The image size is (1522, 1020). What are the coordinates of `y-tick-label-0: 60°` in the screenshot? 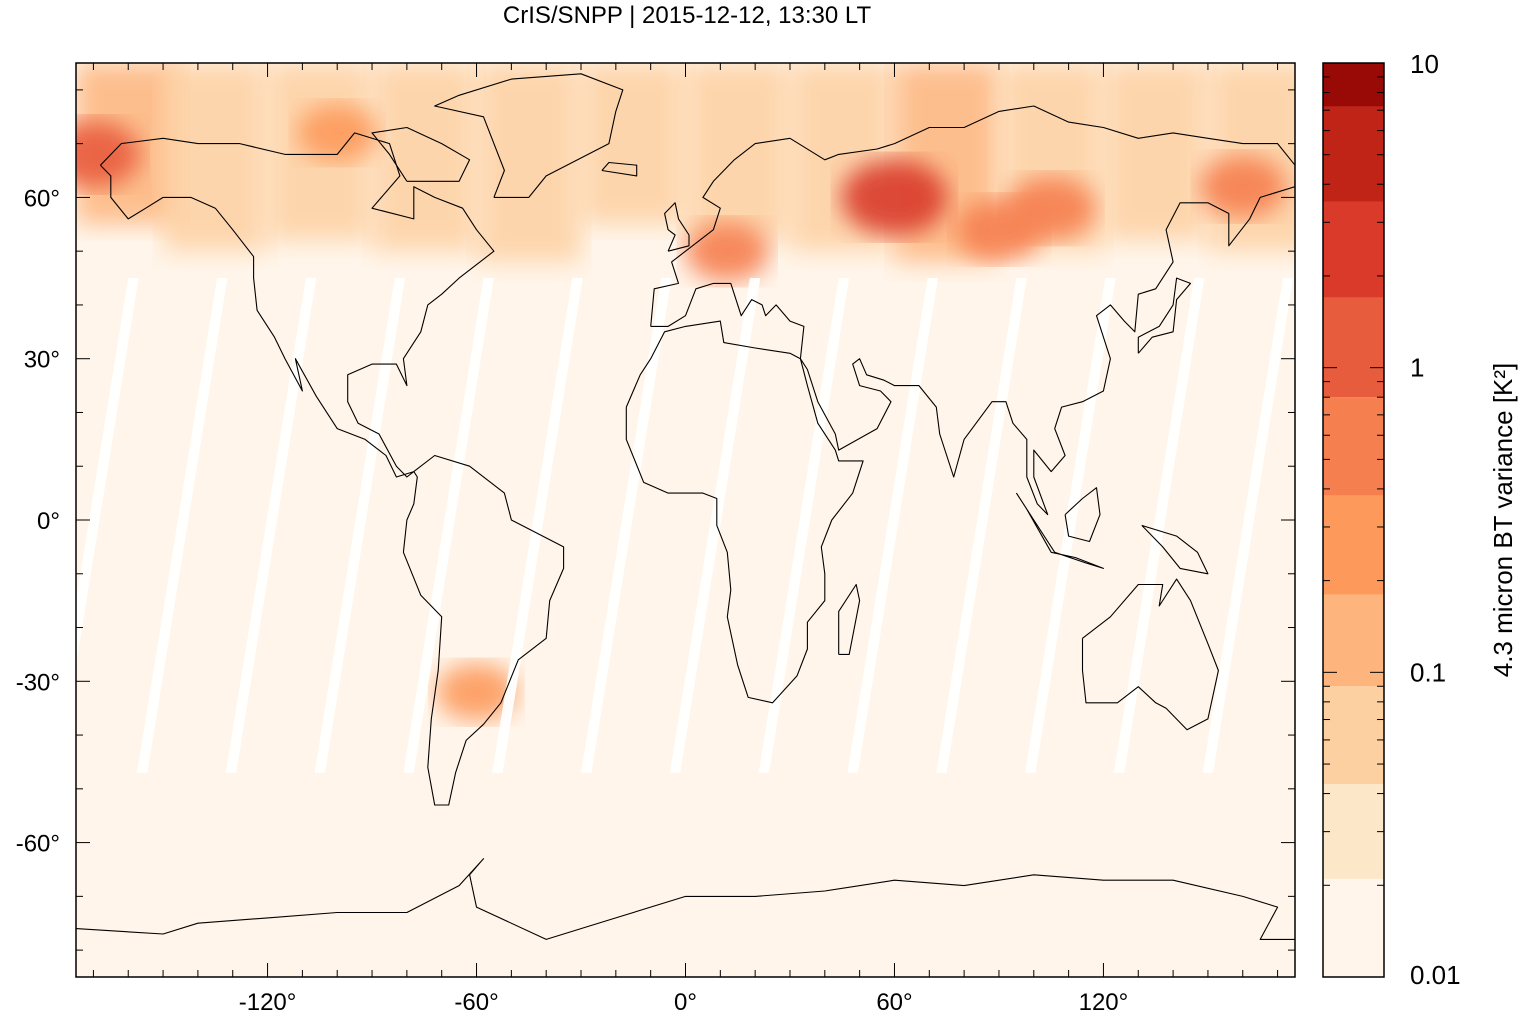 It's located at (42, 198).